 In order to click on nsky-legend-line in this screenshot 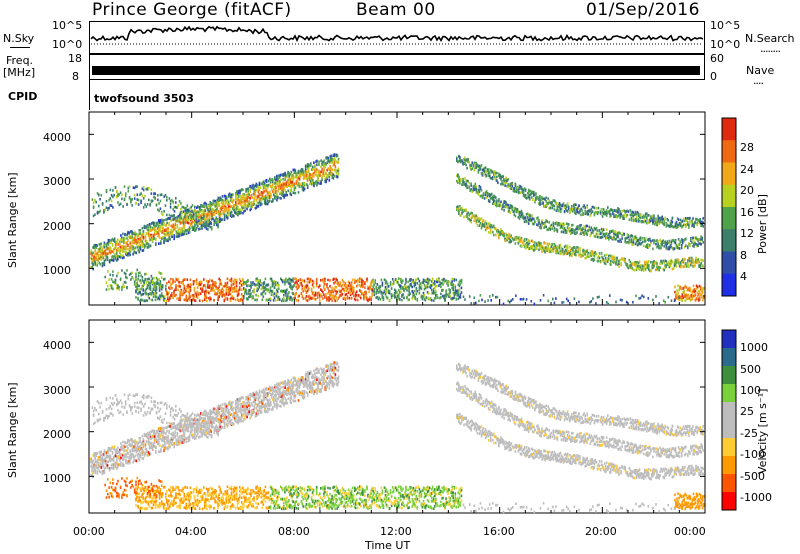, I will do `click(20, 47)`.